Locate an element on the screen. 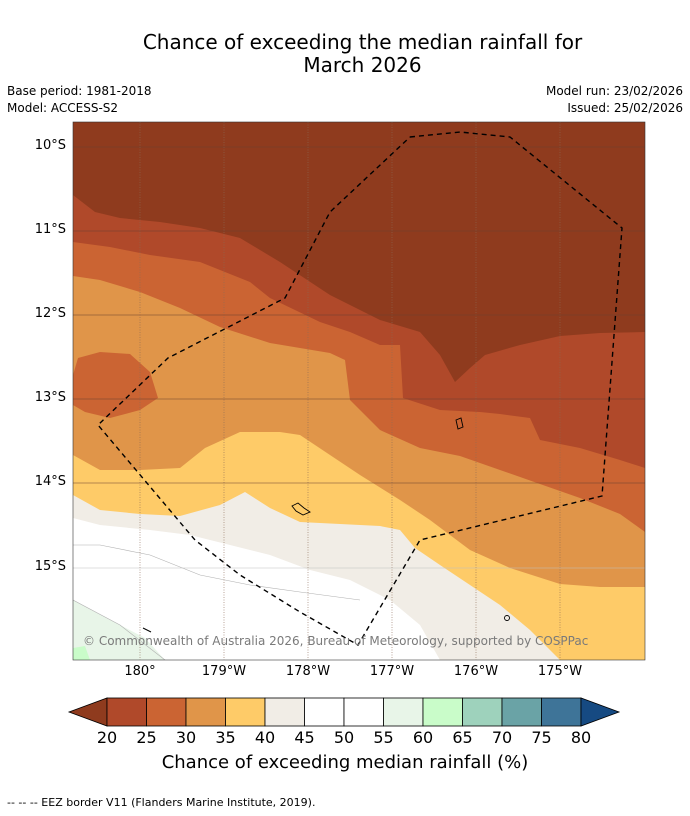 This screenshot has height=816, width=690. colorbar-tick-label: 25 is located at coordinates (146, 737).